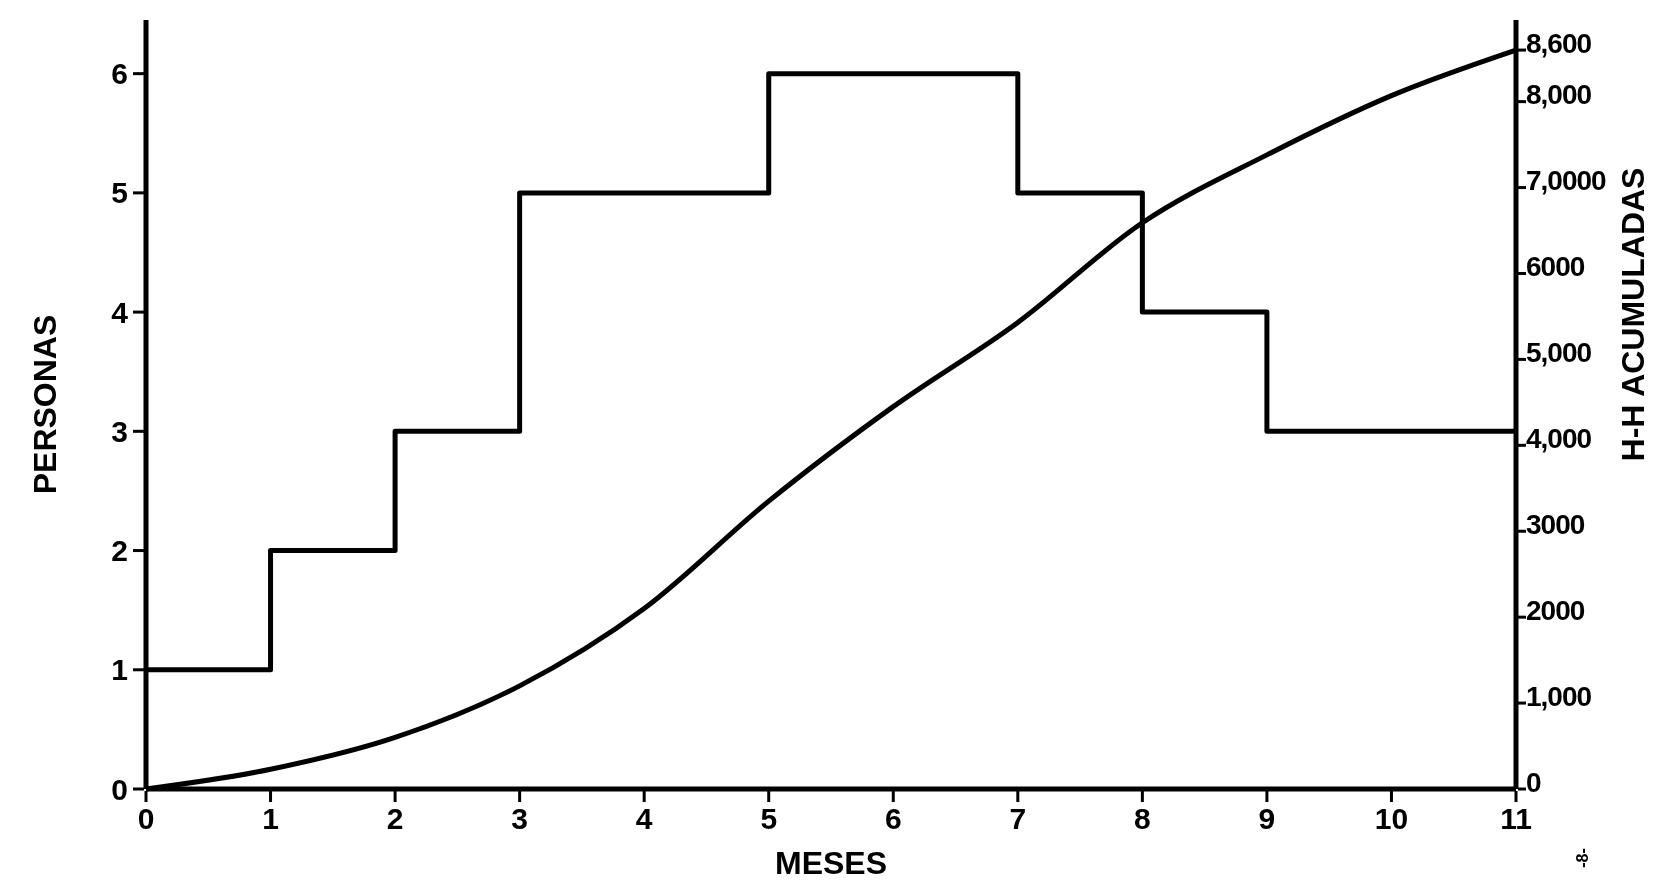 This screenshot has width=1667, height=888. I want to click on x-tick-label: 7, so click(1018, 818).